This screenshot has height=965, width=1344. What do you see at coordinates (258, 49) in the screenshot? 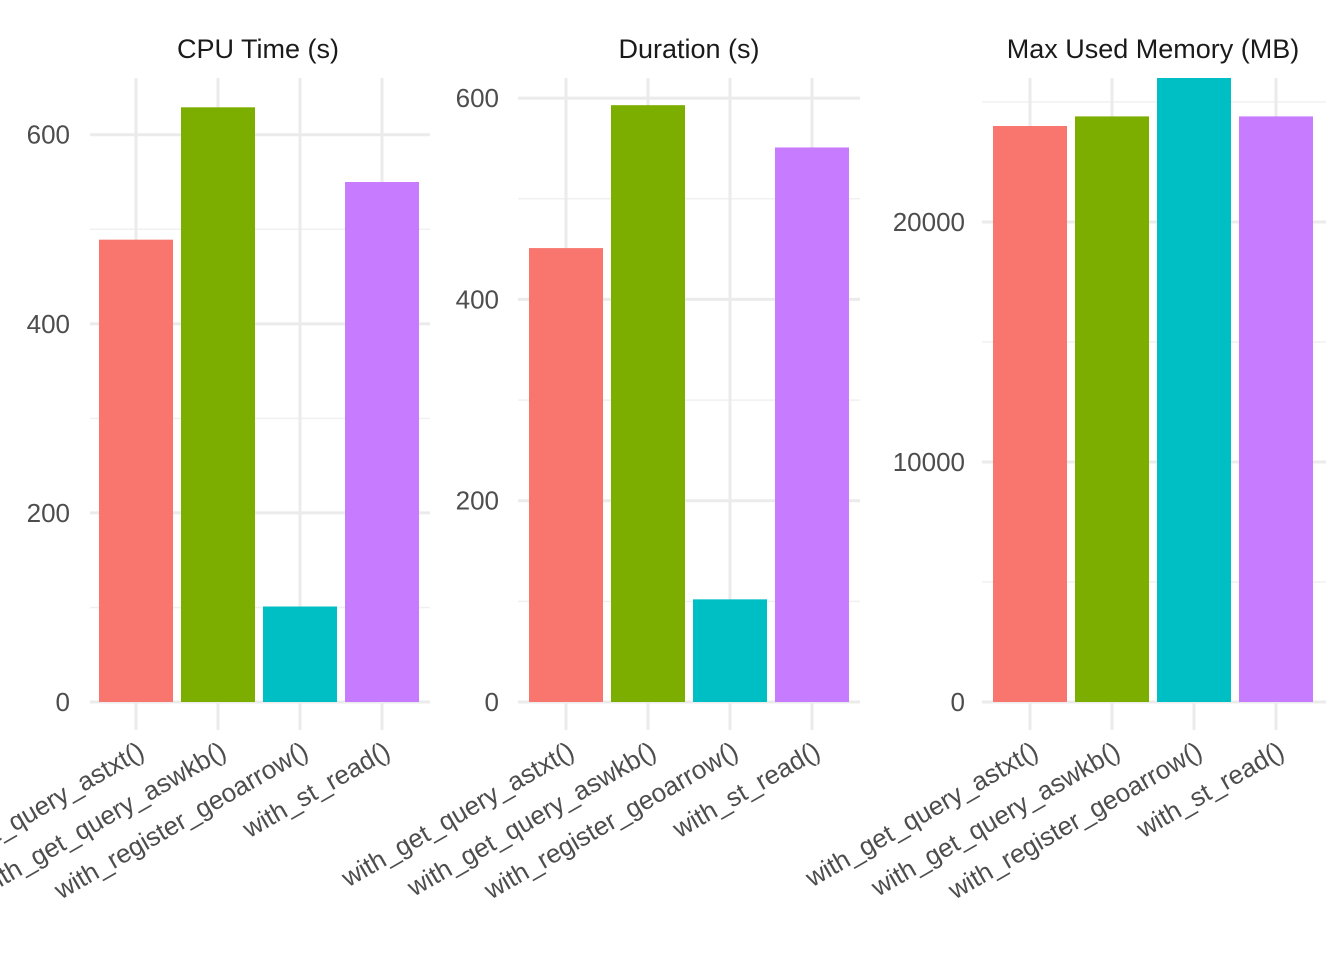
I see `panel-title: CPU Time (s)` at bounding box center [258, 49].